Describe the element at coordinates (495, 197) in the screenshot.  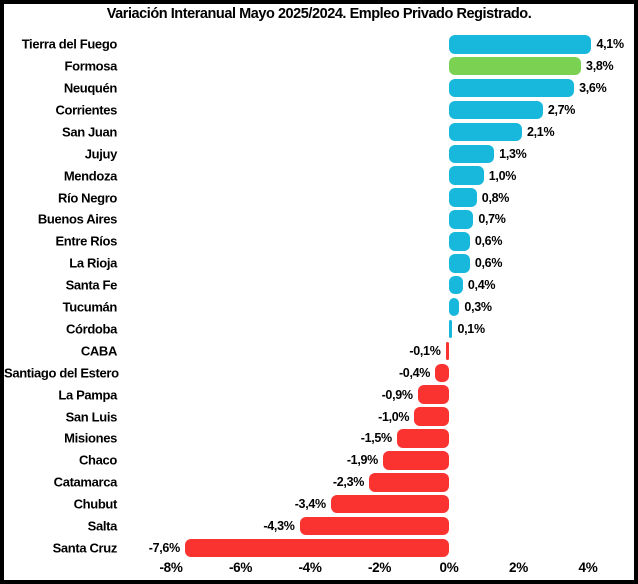
I see `value-label: 0,8%` at that location.